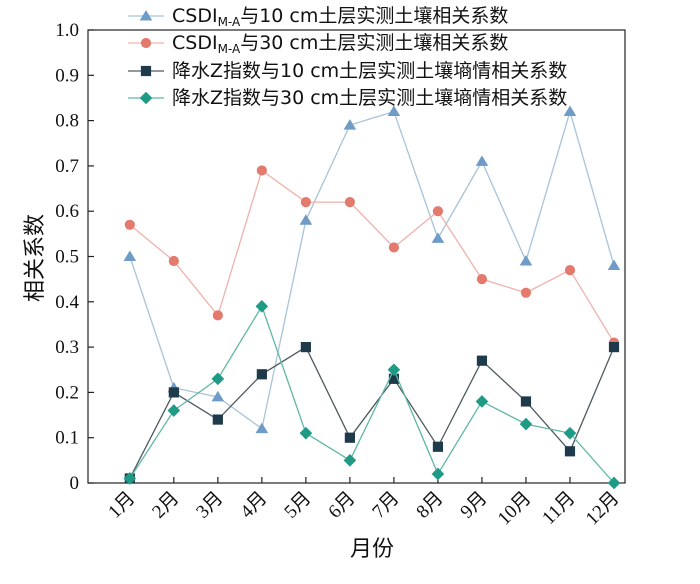  Describe the element at coordinates (67, 30) in the screenshot. I see `y-tick-label: 1.0` at that location.